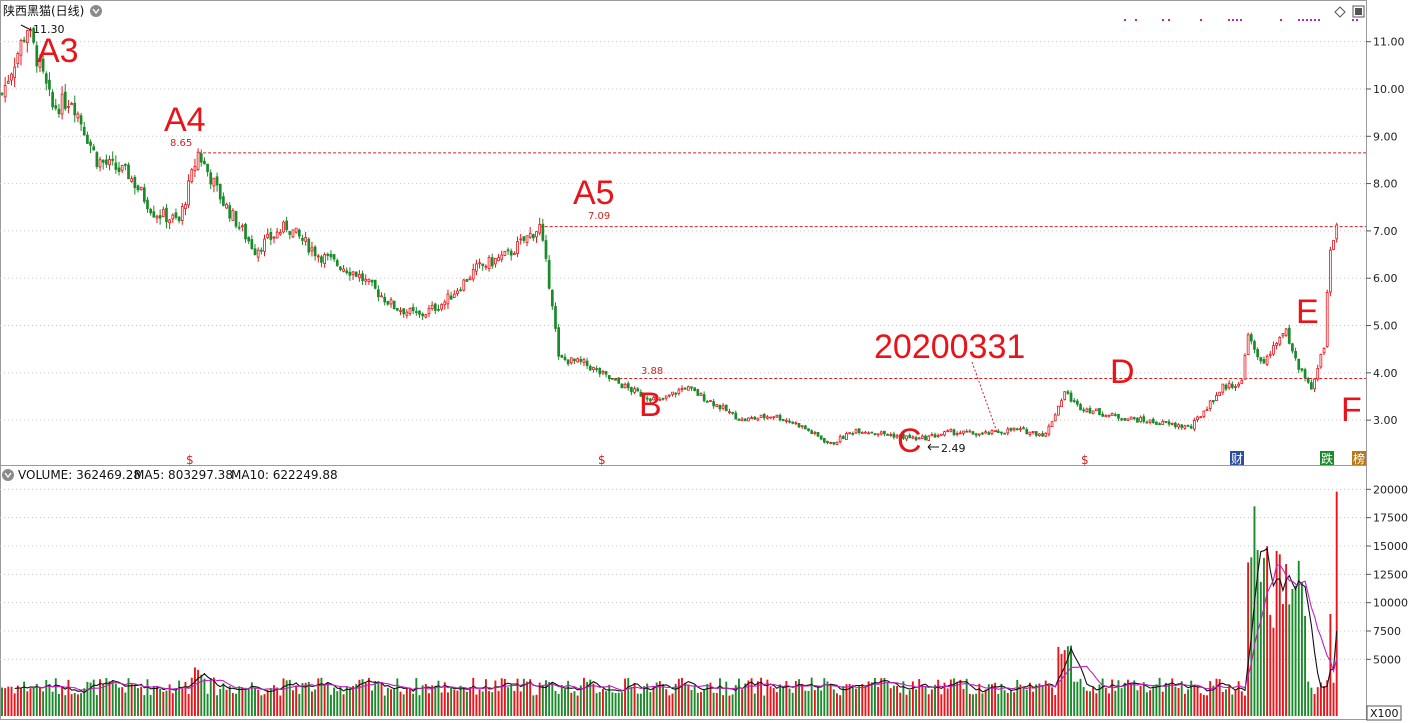 The height and width of the screenshot is (723, 1422). I want to click on list-marker-box, so click(1359, 458).